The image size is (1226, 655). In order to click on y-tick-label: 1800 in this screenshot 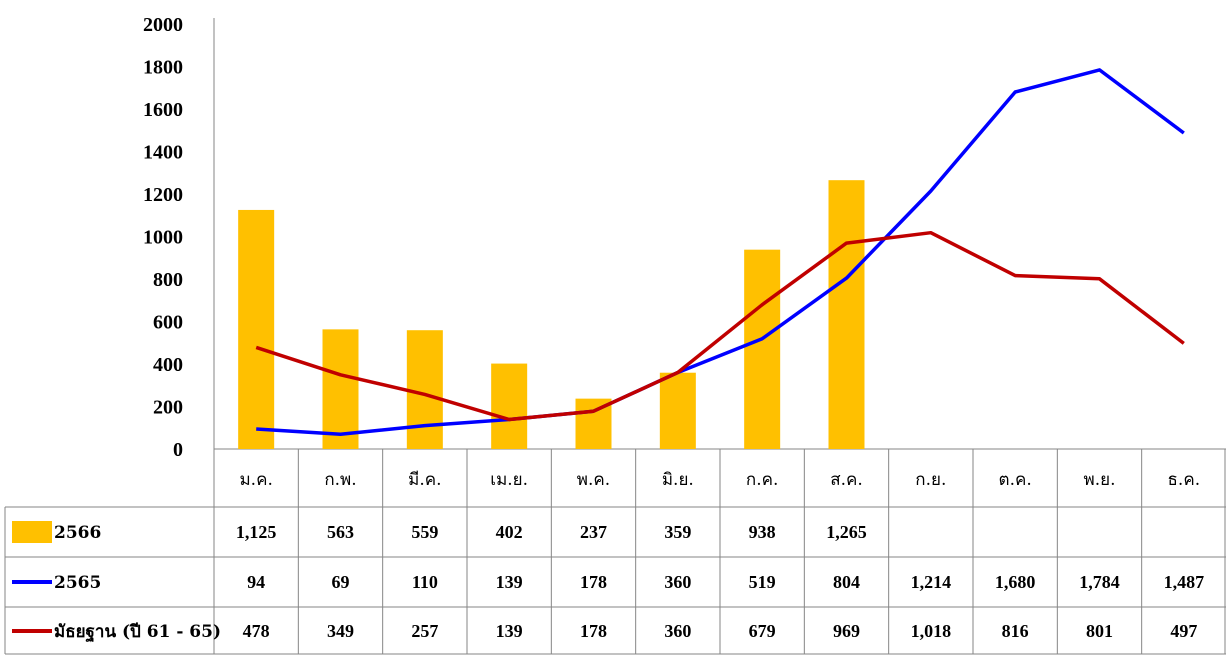, I will do `click(163, 68)`.